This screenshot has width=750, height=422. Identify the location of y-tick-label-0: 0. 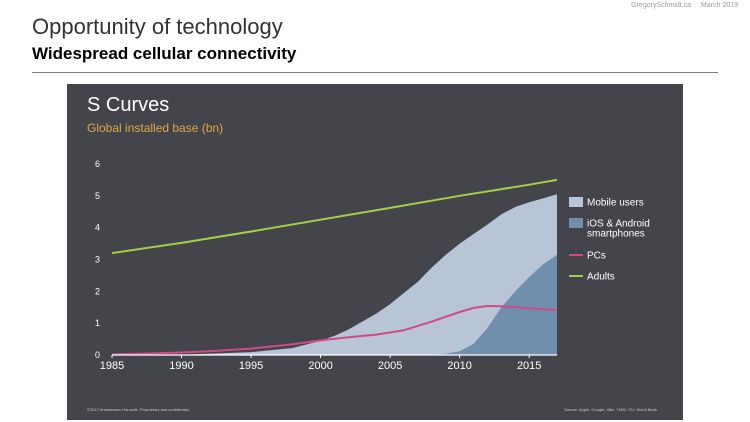
(97, 355).